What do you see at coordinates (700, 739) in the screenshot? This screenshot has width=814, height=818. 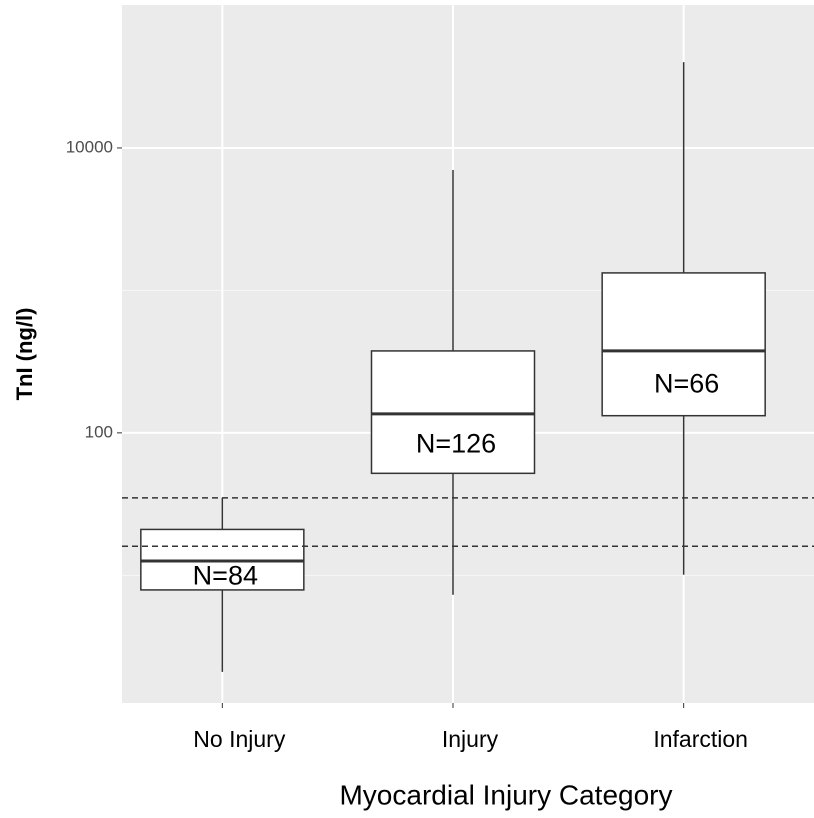 I see `x-tick-label: Infarction` at bounding box center [700, 739].